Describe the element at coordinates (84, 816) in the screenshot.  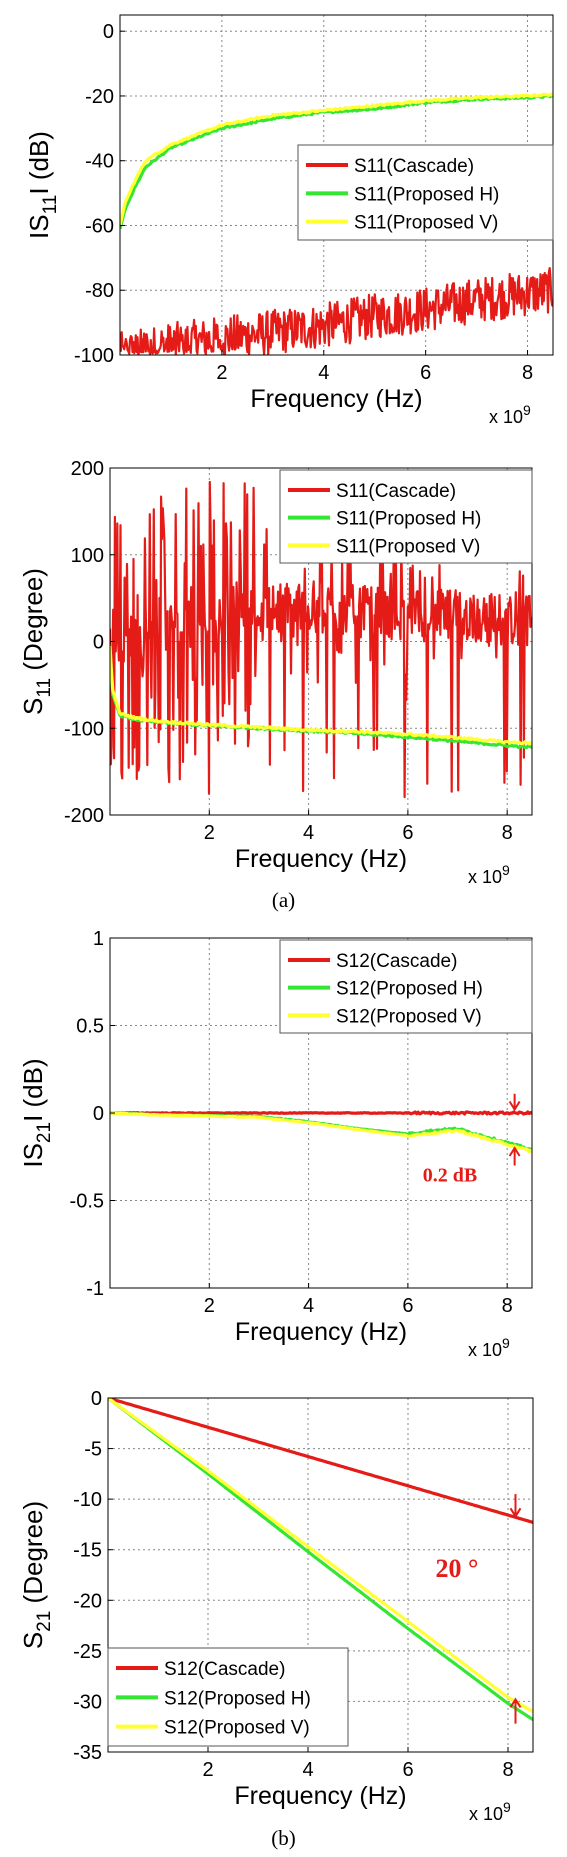
I see `y-tick-label: -200` at that location.